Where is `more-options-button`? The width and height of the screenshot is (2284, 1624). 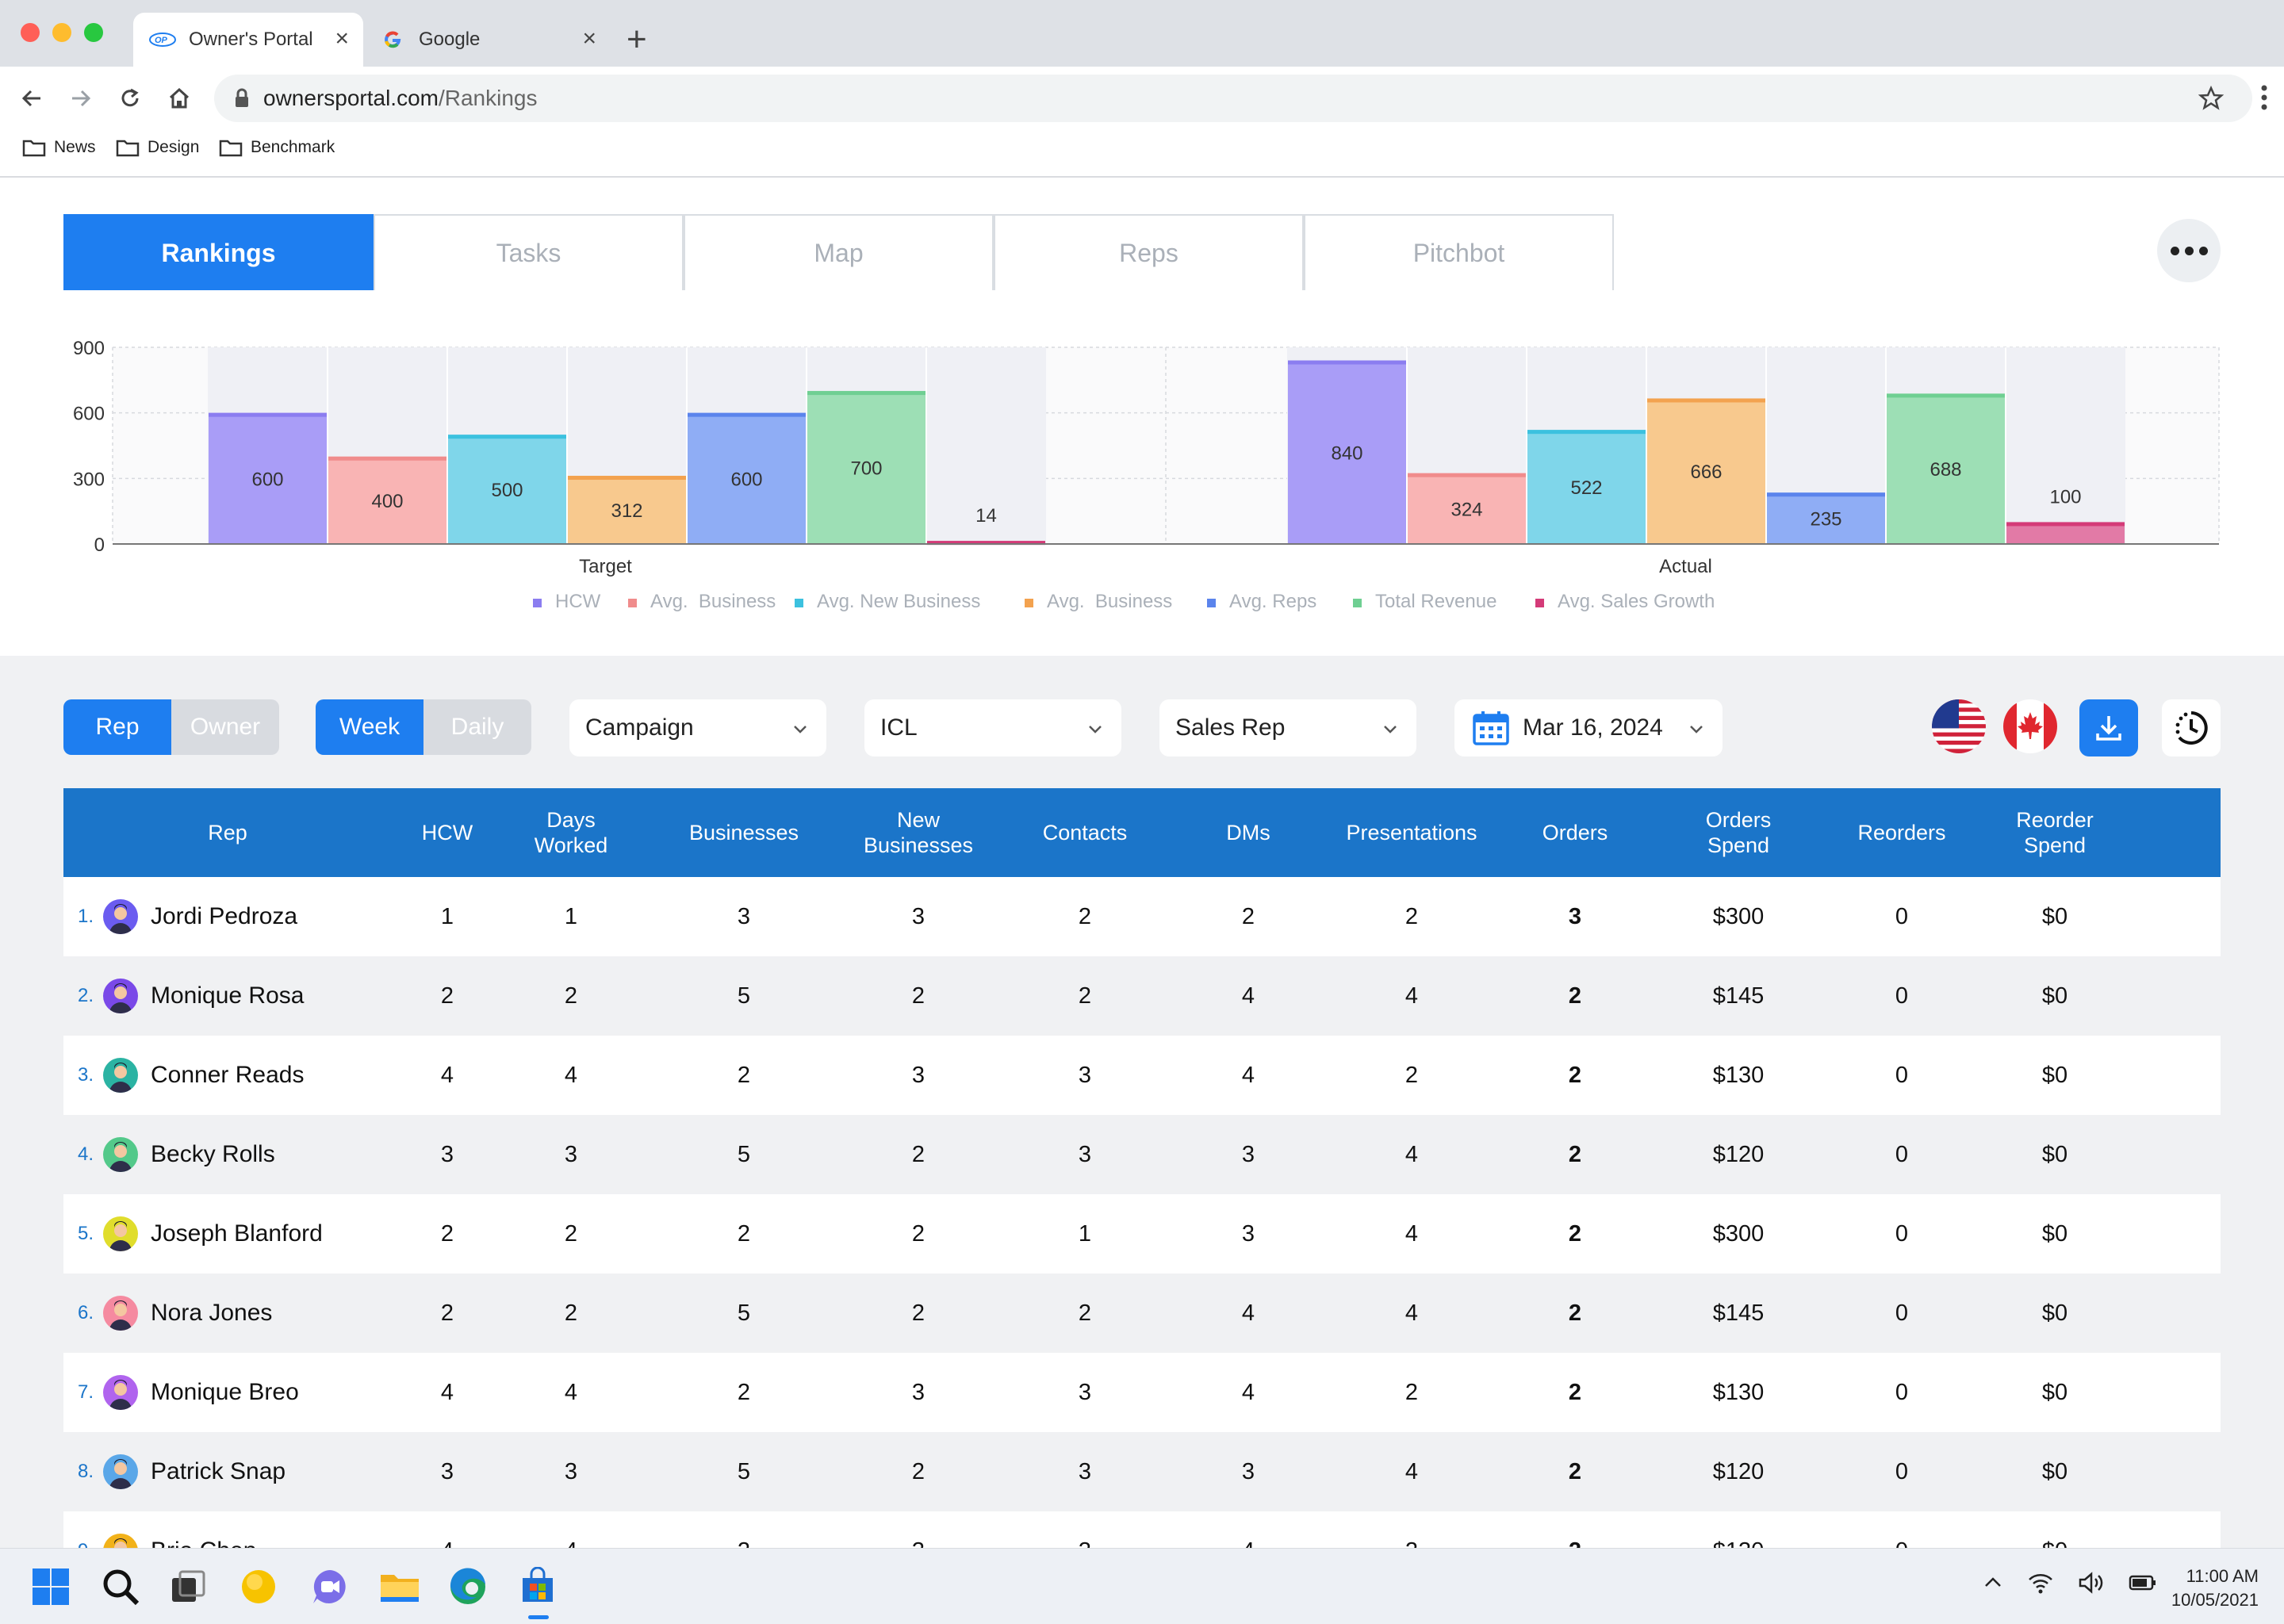
more-options-button is located at coordinates (2189, 251).